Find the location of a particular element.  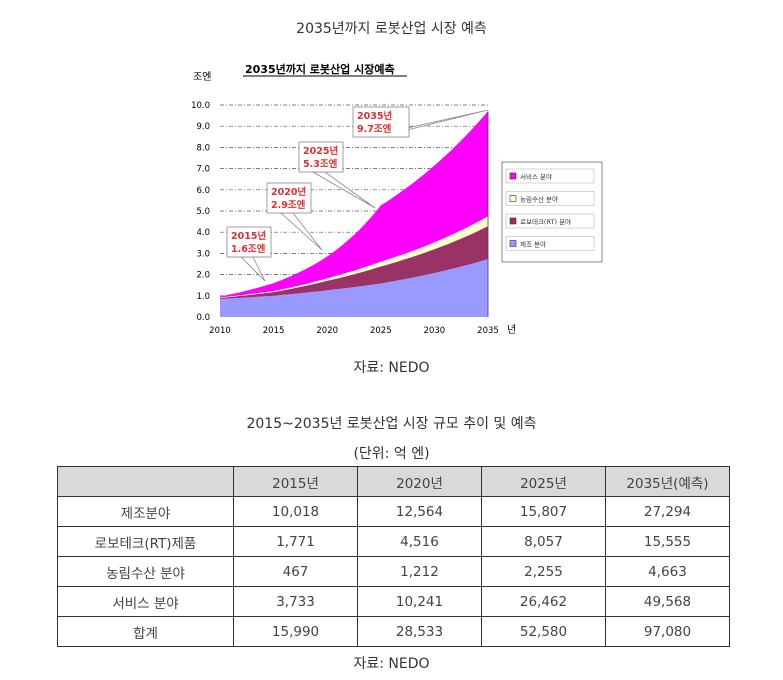

header-cell: 2025년 is located at coordinates (543, 481).